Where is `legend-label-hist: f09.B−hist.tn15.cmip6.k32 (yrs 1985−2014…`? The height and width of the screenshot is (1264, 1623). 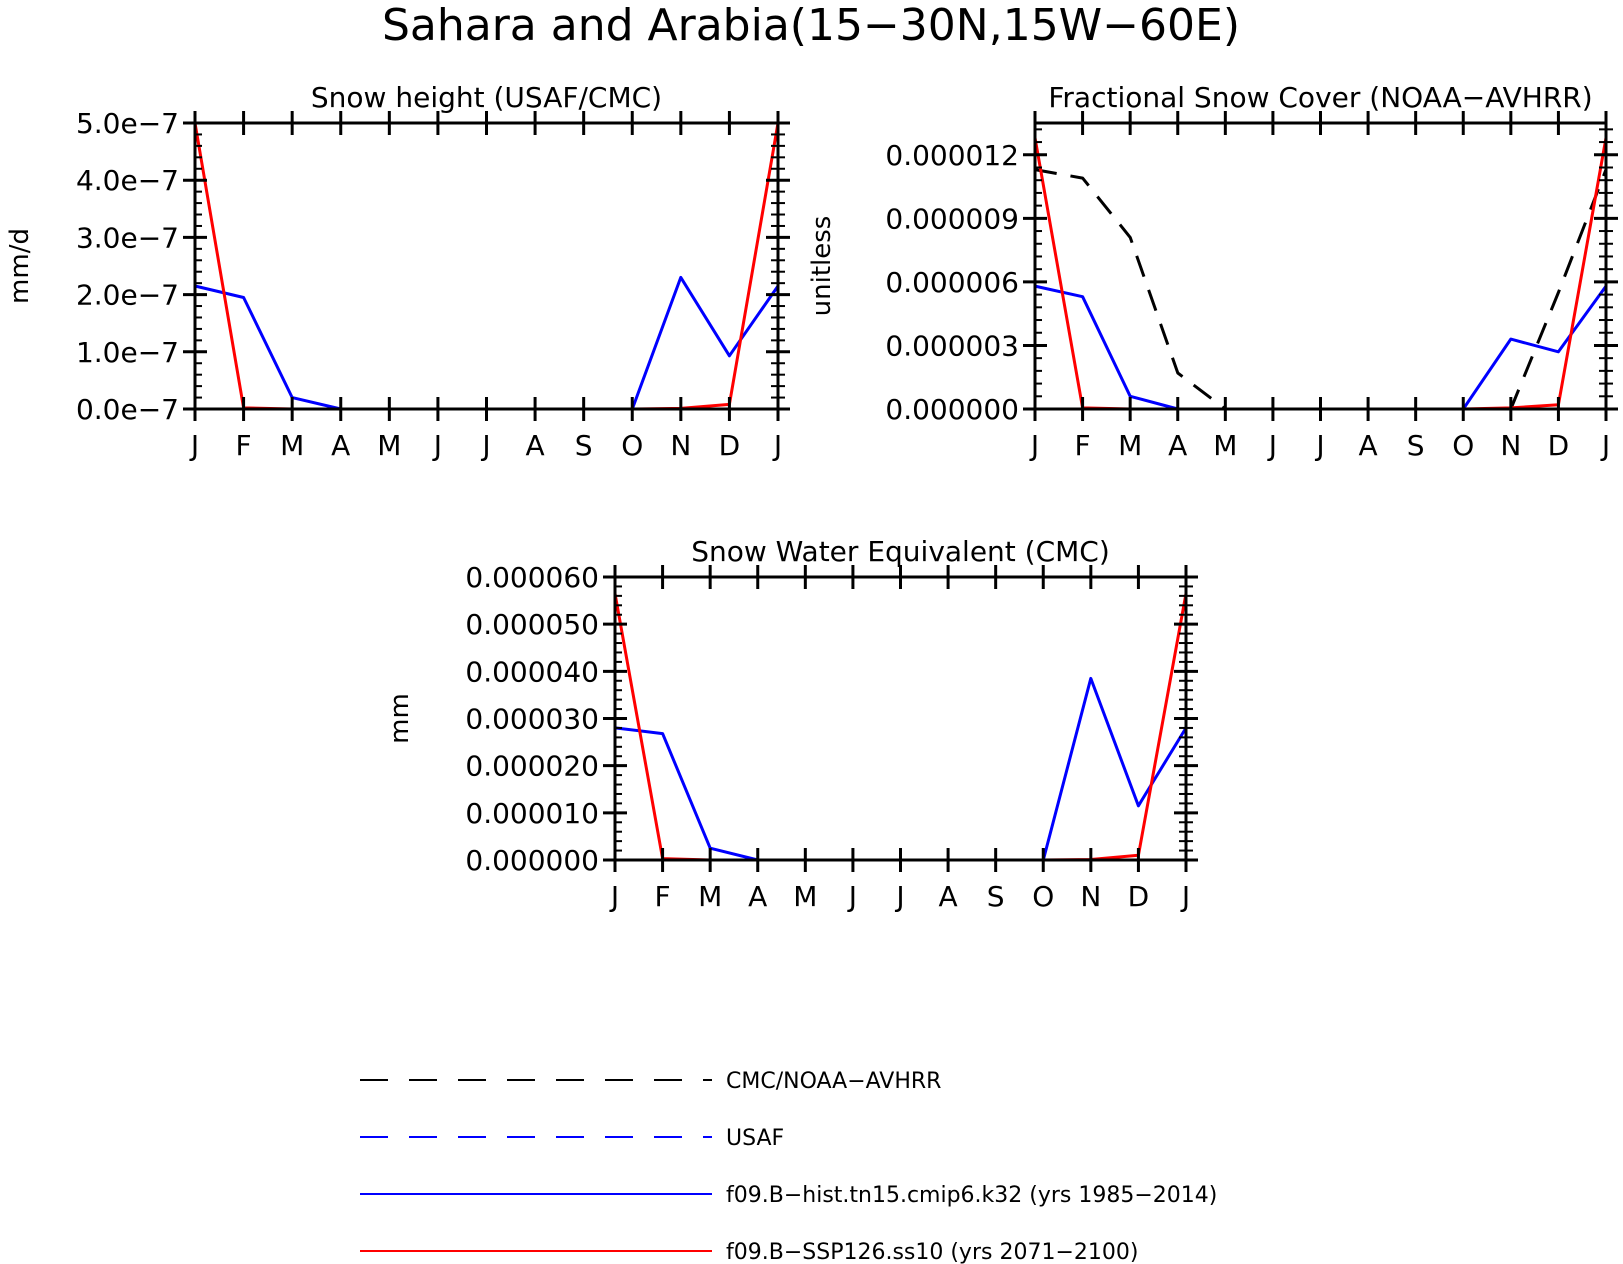
legend-label-hist: f09.B−hist.tn15.cmip6.k32 (yrs 1985−2014… is located at coordinates (971, 1195).